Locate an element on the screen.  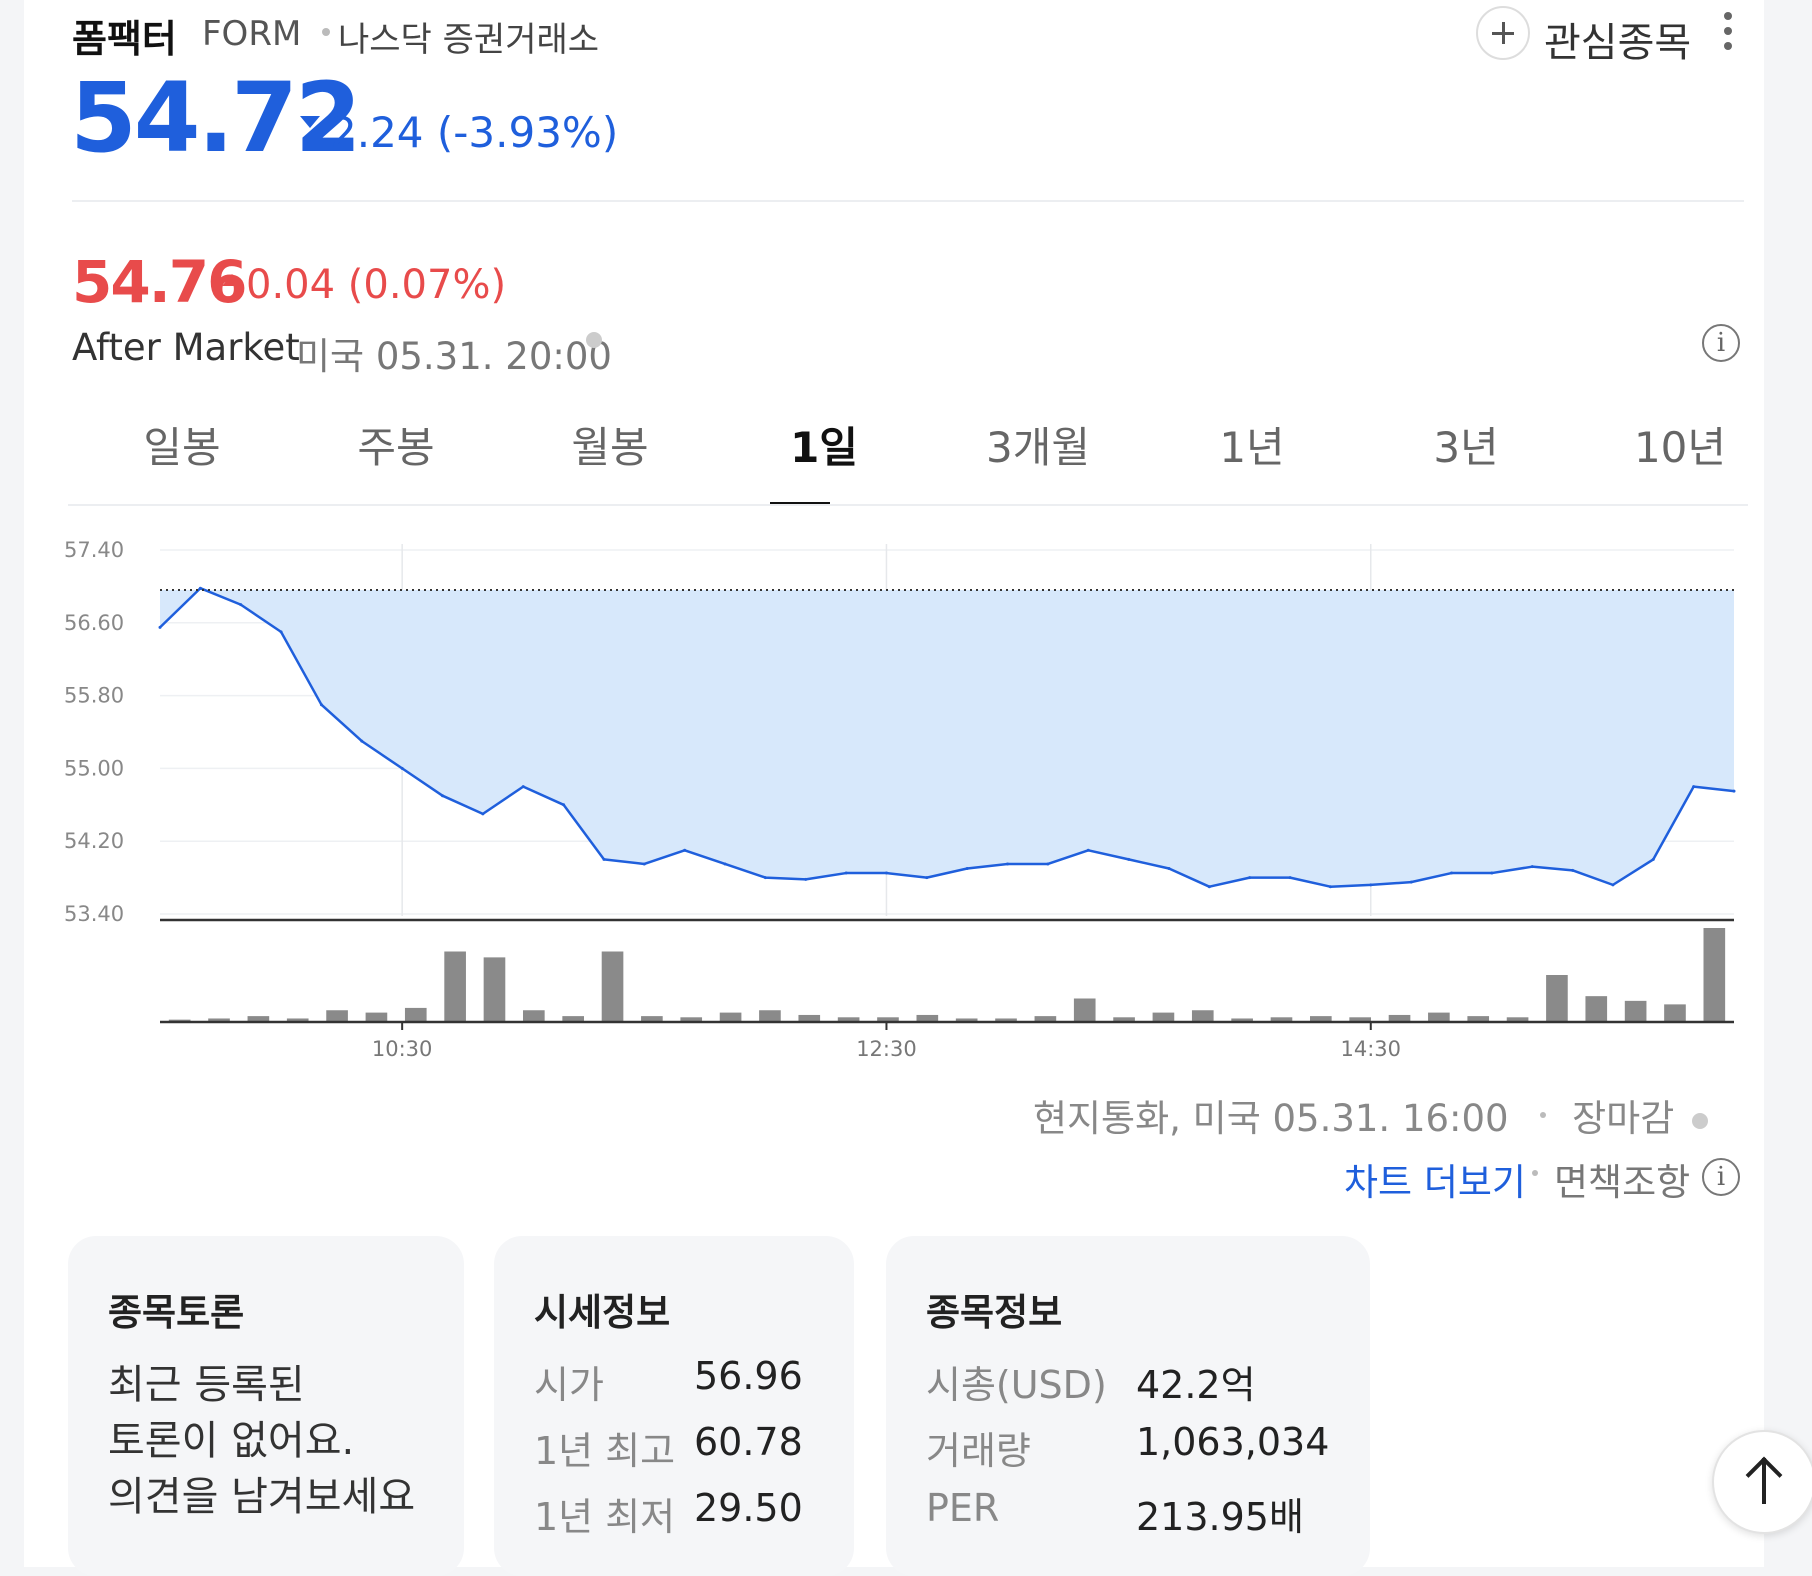
tab-7: 10년 is located at coordinates (1680, 447).